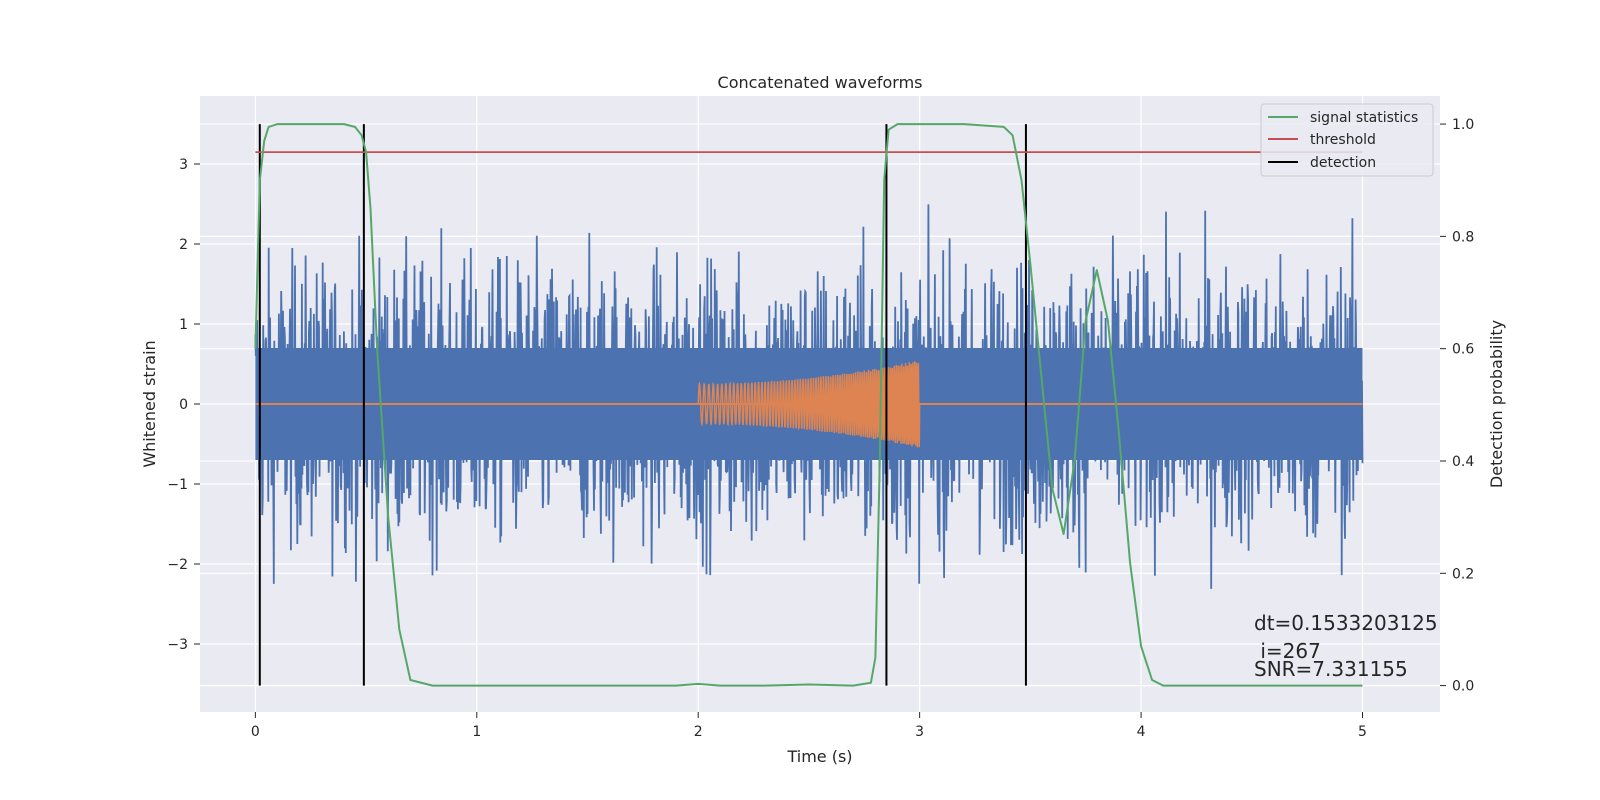 This screenshot has height=800, width=1600. Describe the element at coordinates (1331, 669) in the screenshot. I see `annotation-snr: SNR=7.331155` at that location.